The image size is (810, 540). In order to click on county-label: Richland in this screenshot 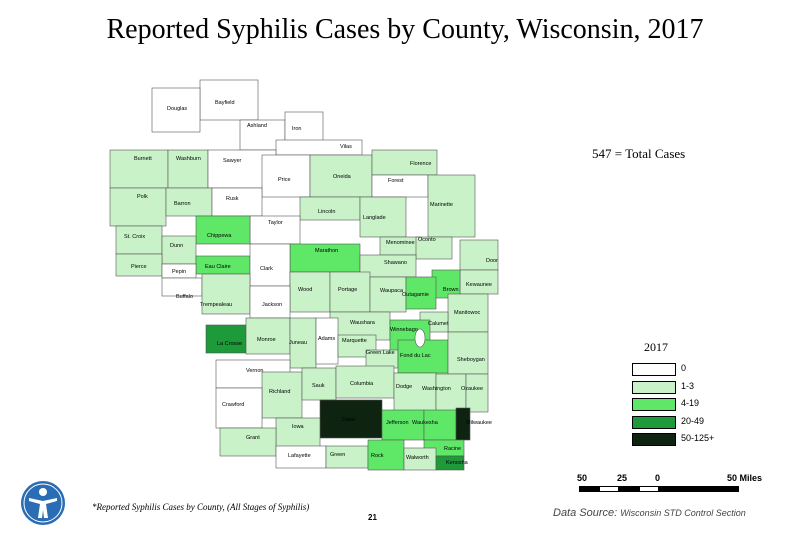, I will do `click(279, 392)`.